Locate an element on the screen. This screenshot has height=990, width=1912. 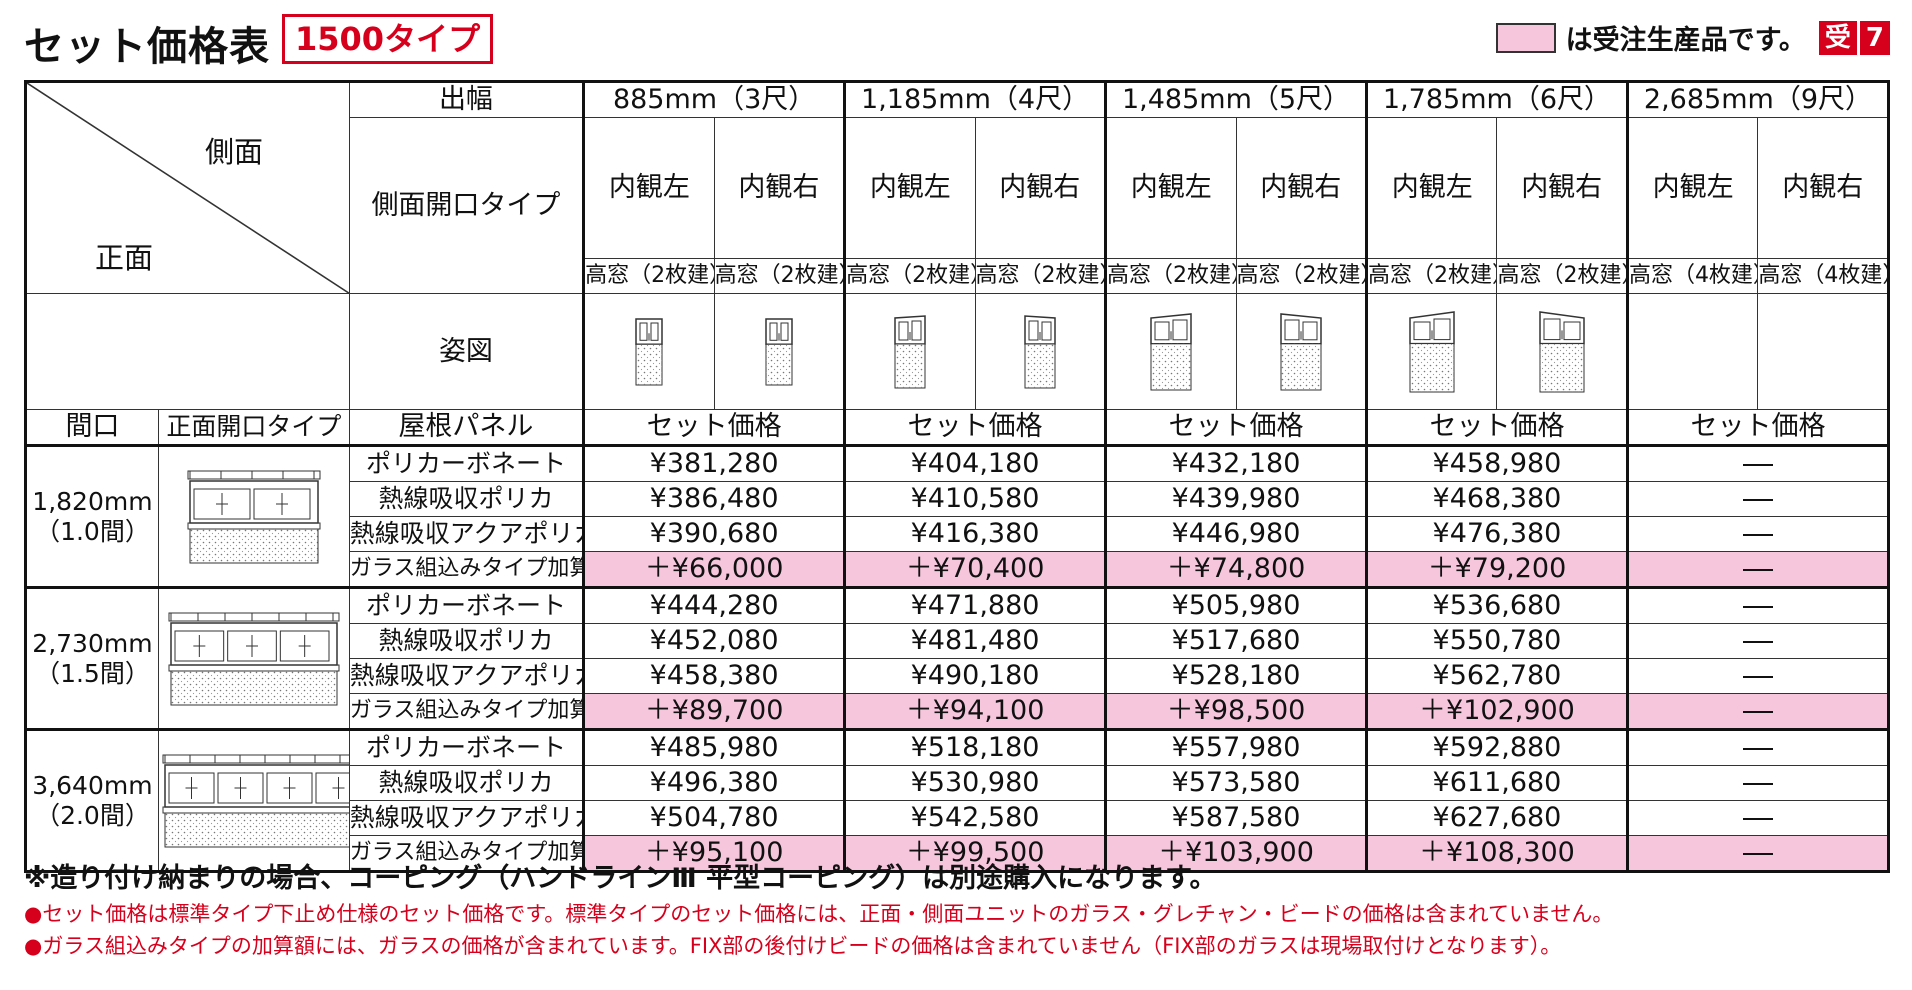
price-cell: ¥446,980 is located at coordinates (1235, 534).